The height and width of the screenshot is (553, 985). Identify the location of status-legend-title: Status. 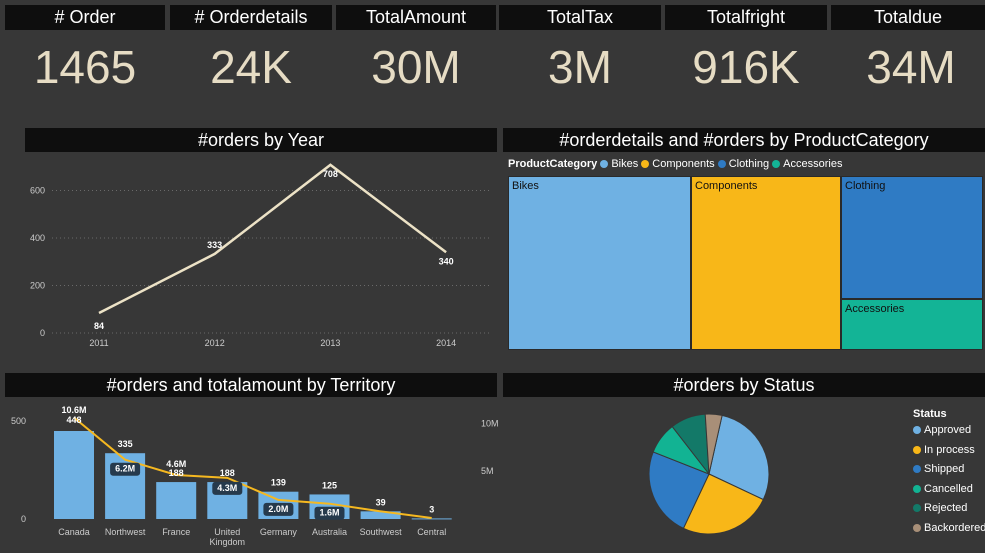
(930, 414).